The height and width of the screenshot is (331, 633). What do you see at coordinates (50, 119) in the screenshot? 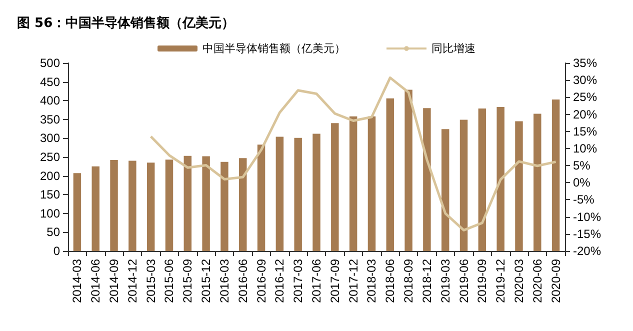
I see `y-tick-label: 350` at bounding box center [50, 119].